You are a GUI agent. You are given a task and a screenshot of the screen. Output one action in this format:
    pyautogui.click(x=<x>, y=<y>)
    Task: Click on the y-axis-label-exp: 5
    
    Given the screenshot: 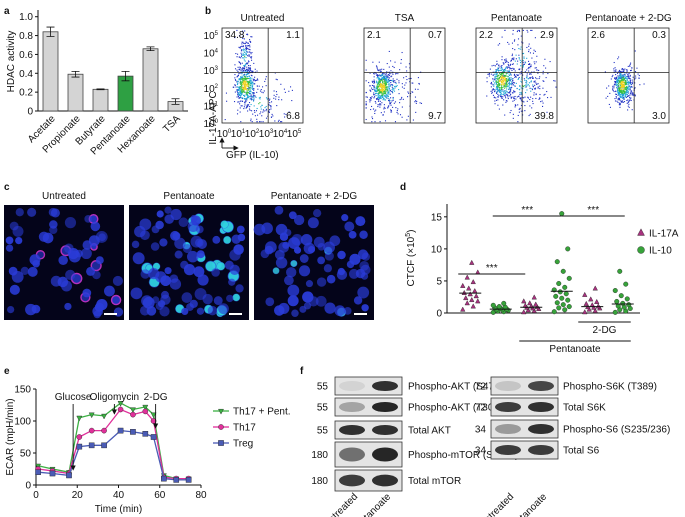 What is the action you would take?
    pyautogui.click(x=408, y=235)
    